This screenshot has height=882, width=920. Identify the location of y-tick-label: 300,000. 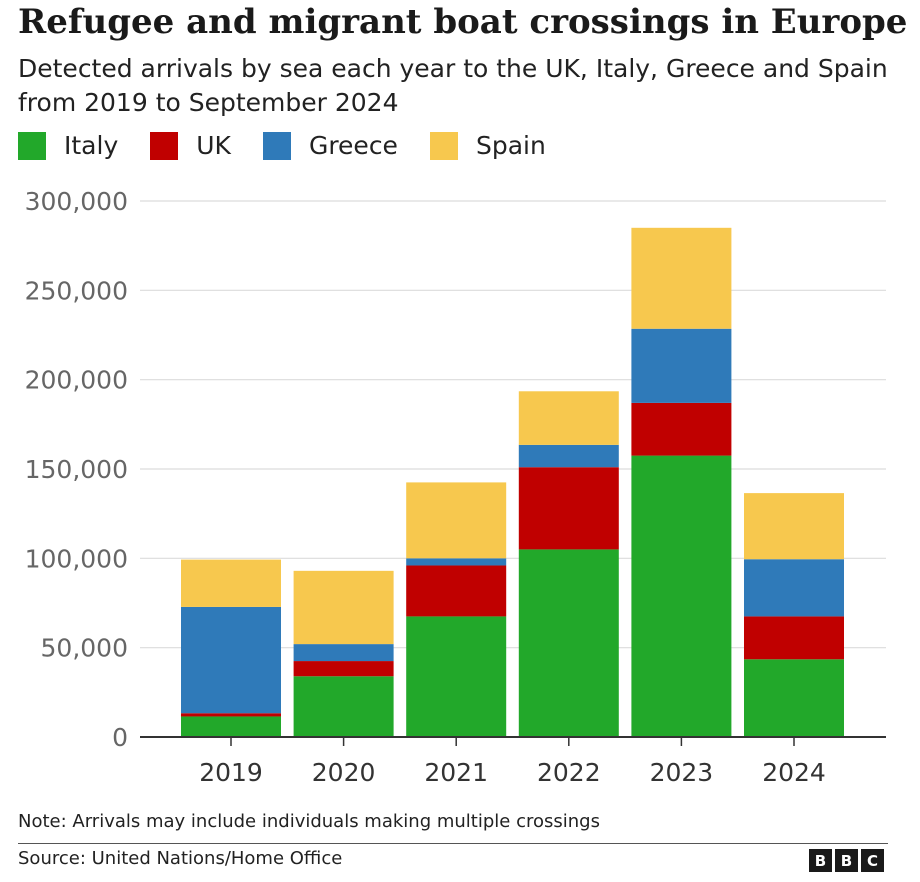
(76, 201).